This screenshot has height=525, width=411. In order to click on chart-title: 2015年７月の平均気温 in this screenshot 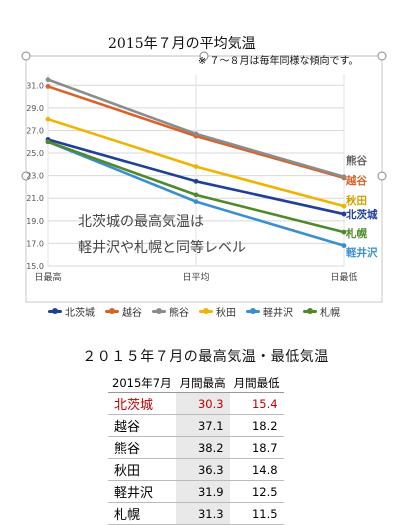, I will do `click(182, 44)`.